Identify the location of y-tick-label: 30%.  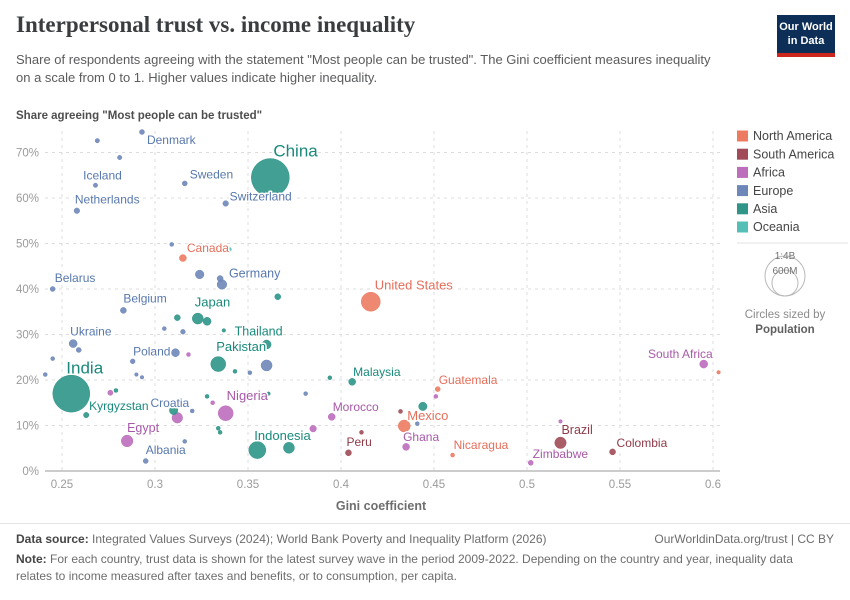
(27, 336).